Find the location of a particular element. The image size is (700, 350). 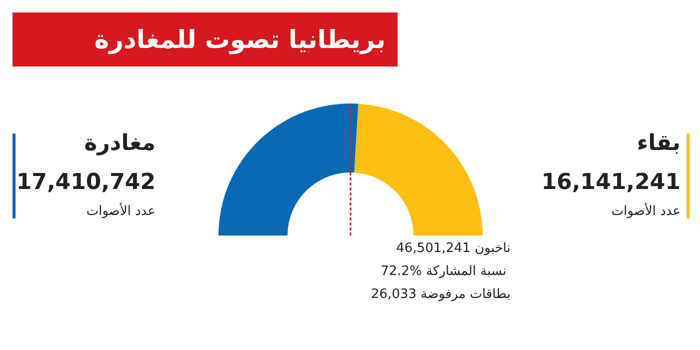

text: 46,501,241 ناخبون is located at coordinates (453, 248).